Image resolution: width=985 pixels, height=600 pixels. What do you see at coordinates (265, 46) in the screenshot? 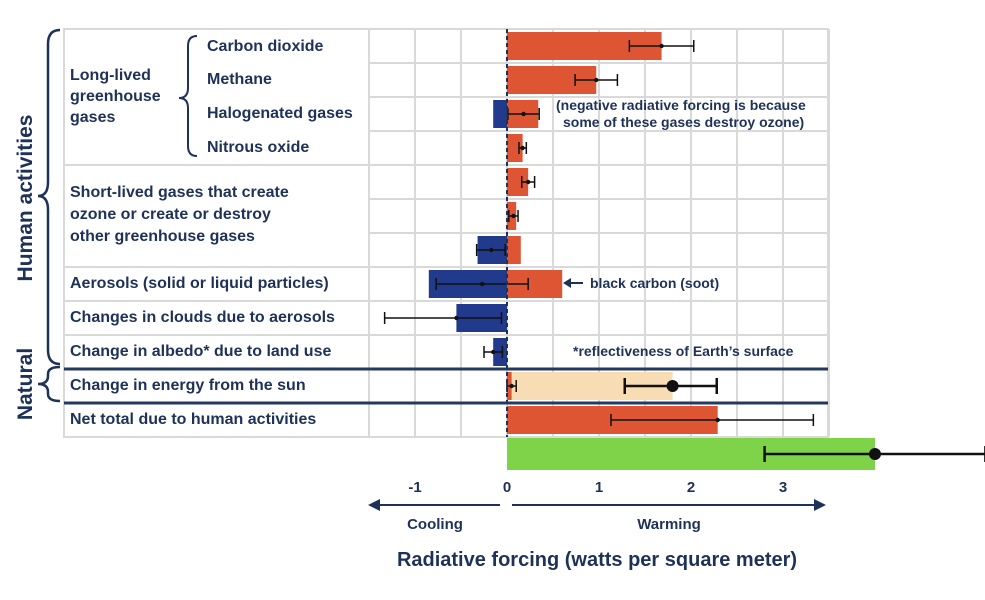
I see `row-label-carbon-dioxide: Carbon dioxide` at bounding box center [265, 46].